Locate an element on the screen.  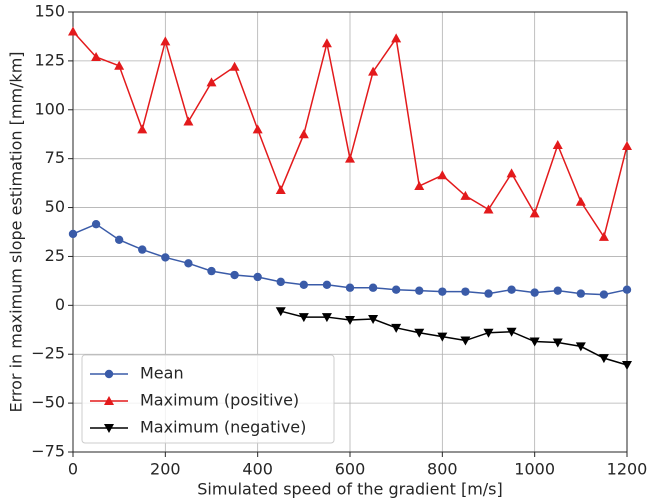
y-tick-label: −25 is located at coordinates (48, 353).